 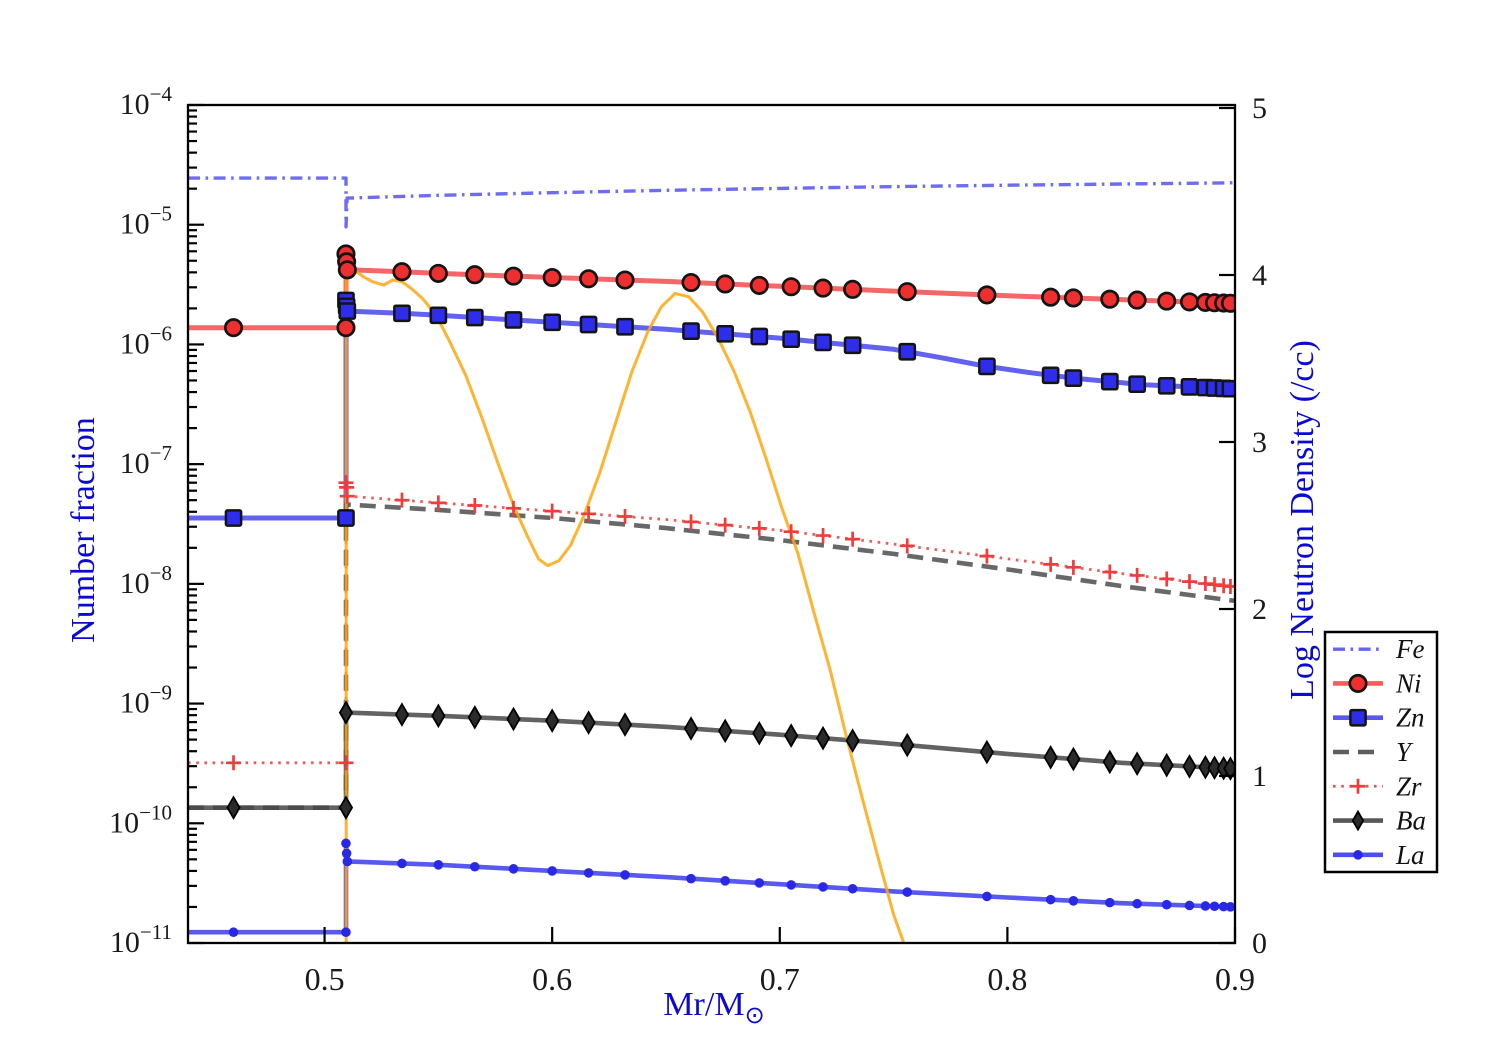 What do you see at coordinates (1302, 520) in the screenshot?
I see `y-axis-label-right: Log Neutron Density (/cc)` at bounding box center [1302, 520].